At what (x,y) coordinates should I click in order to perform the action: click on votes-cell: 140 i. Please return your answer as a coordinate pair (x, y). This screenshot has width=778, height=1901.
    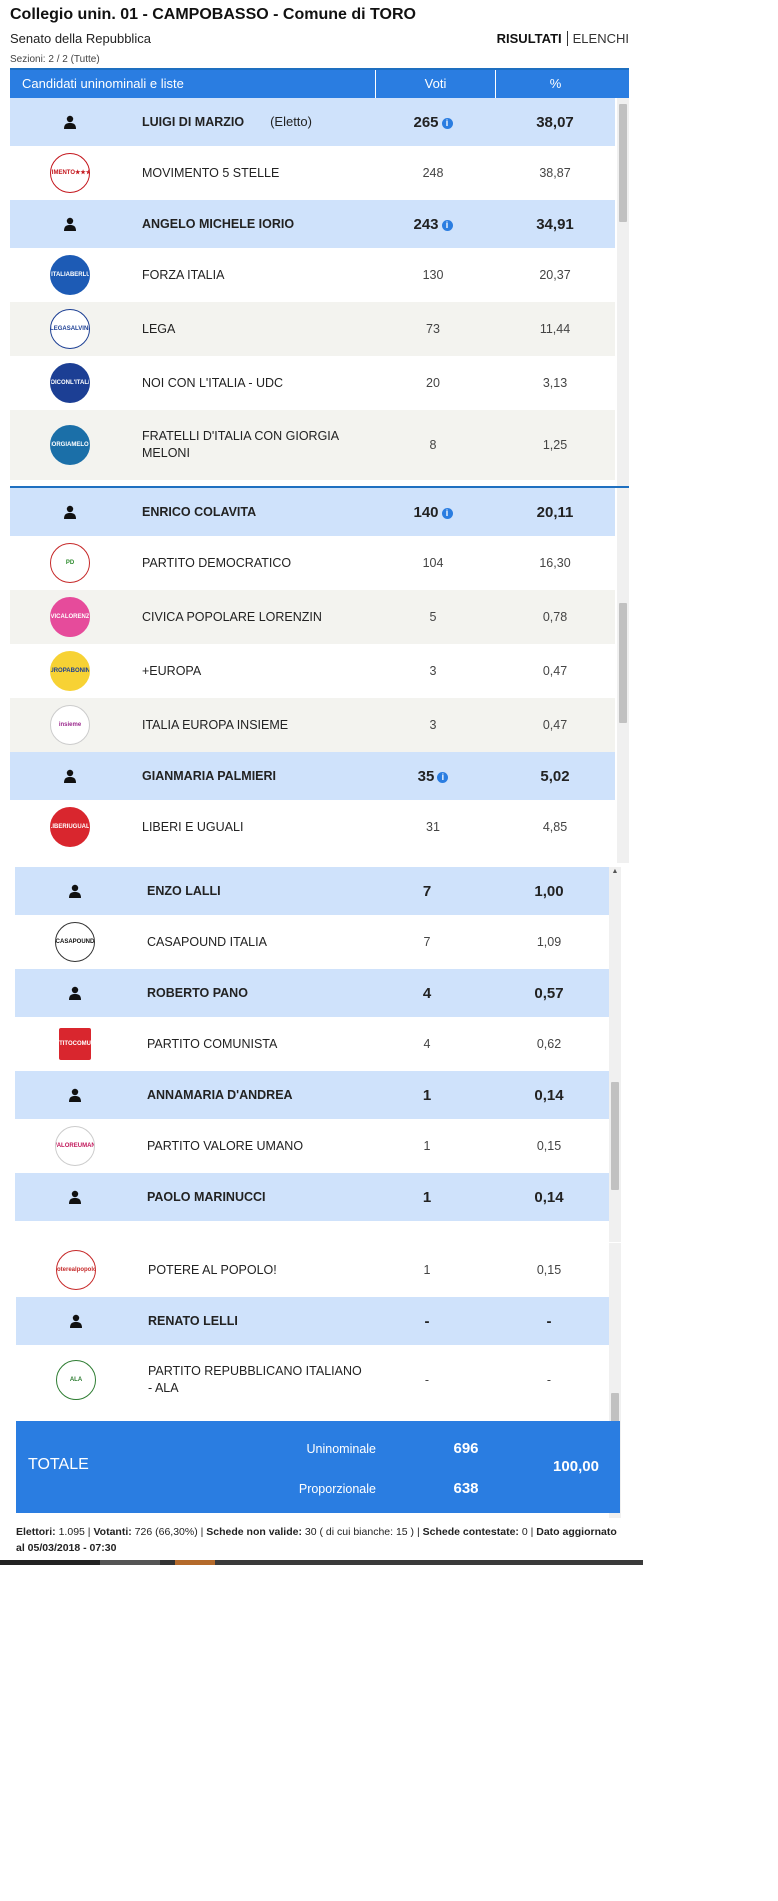
    Looking at the image, I should click on (433, 512).